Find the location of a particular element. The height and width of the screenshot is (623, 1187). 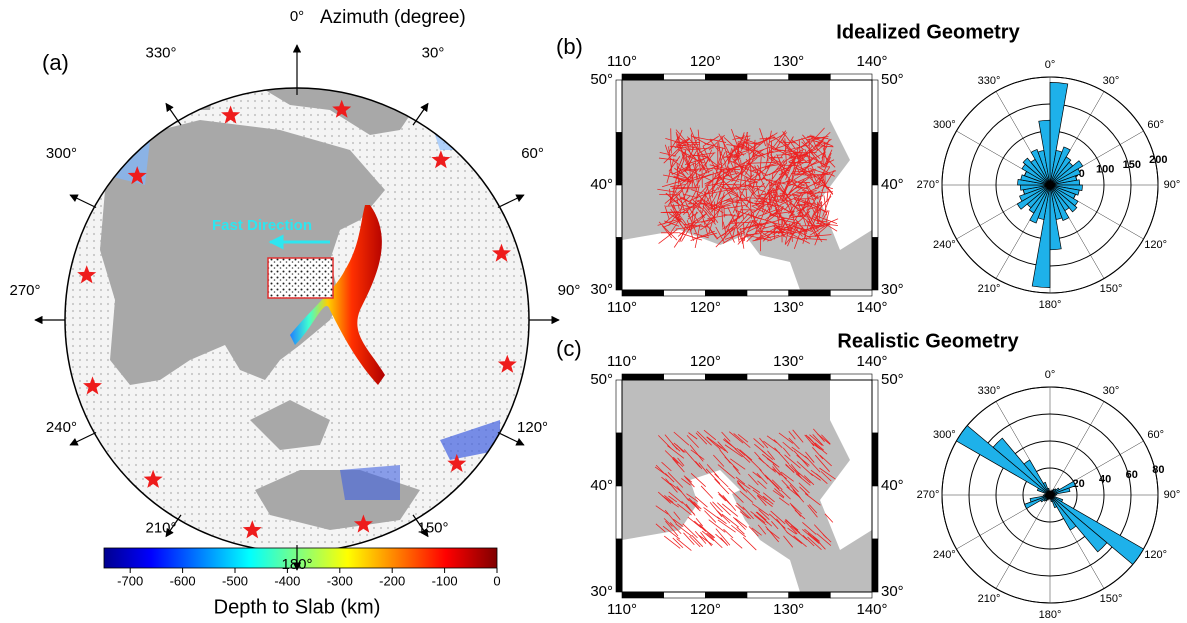

angle-label: 180° is located at coordinates (1050, 305).